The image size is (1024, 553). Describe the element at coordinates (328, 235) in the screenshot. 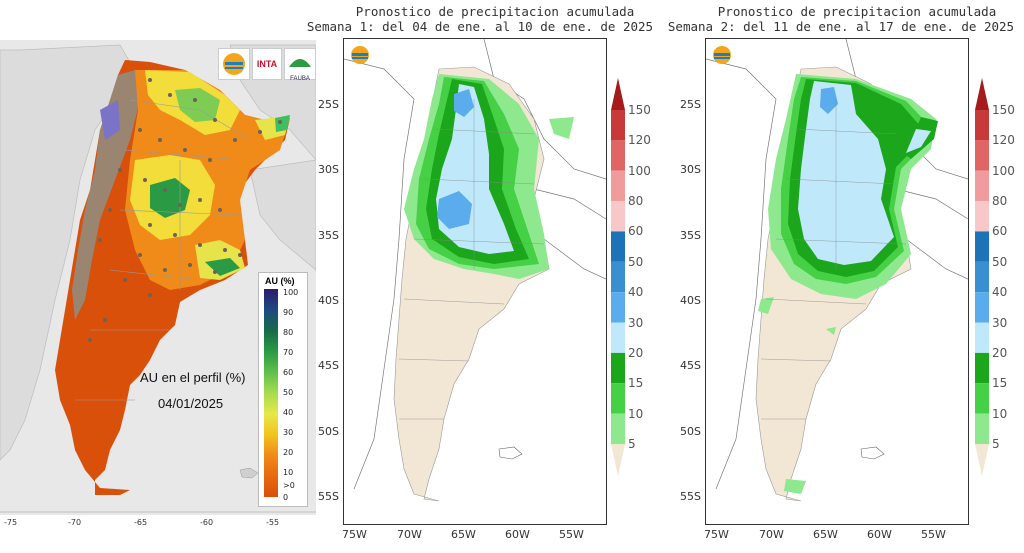

I see `panel1-lat-label: 35S` at that location.